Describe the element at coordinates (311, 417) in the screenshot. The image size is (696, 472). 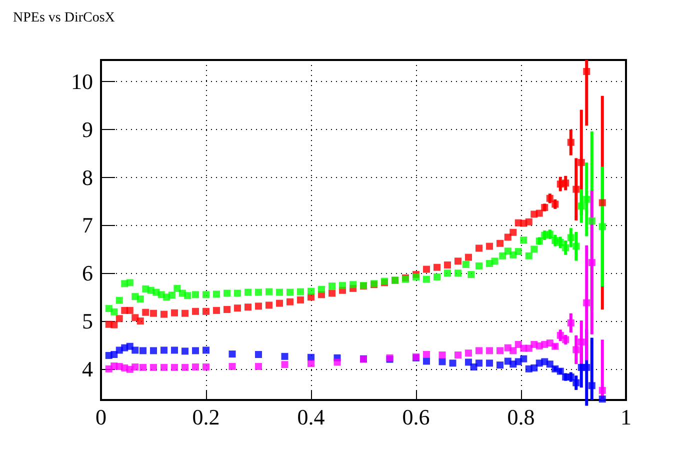
I see `x-tick-label: 0.4` at that location.